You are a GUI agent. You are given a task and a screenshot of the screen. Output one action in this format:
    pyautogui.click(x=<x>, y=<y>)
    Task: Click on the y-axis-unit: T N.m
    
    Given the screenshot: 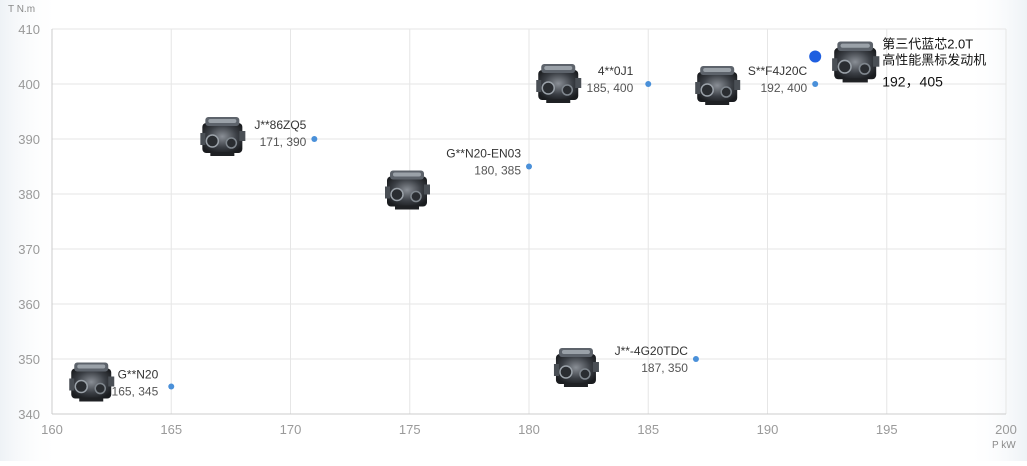 What is the action you would take?
    pyautogui.click(x=22, y=9)
    